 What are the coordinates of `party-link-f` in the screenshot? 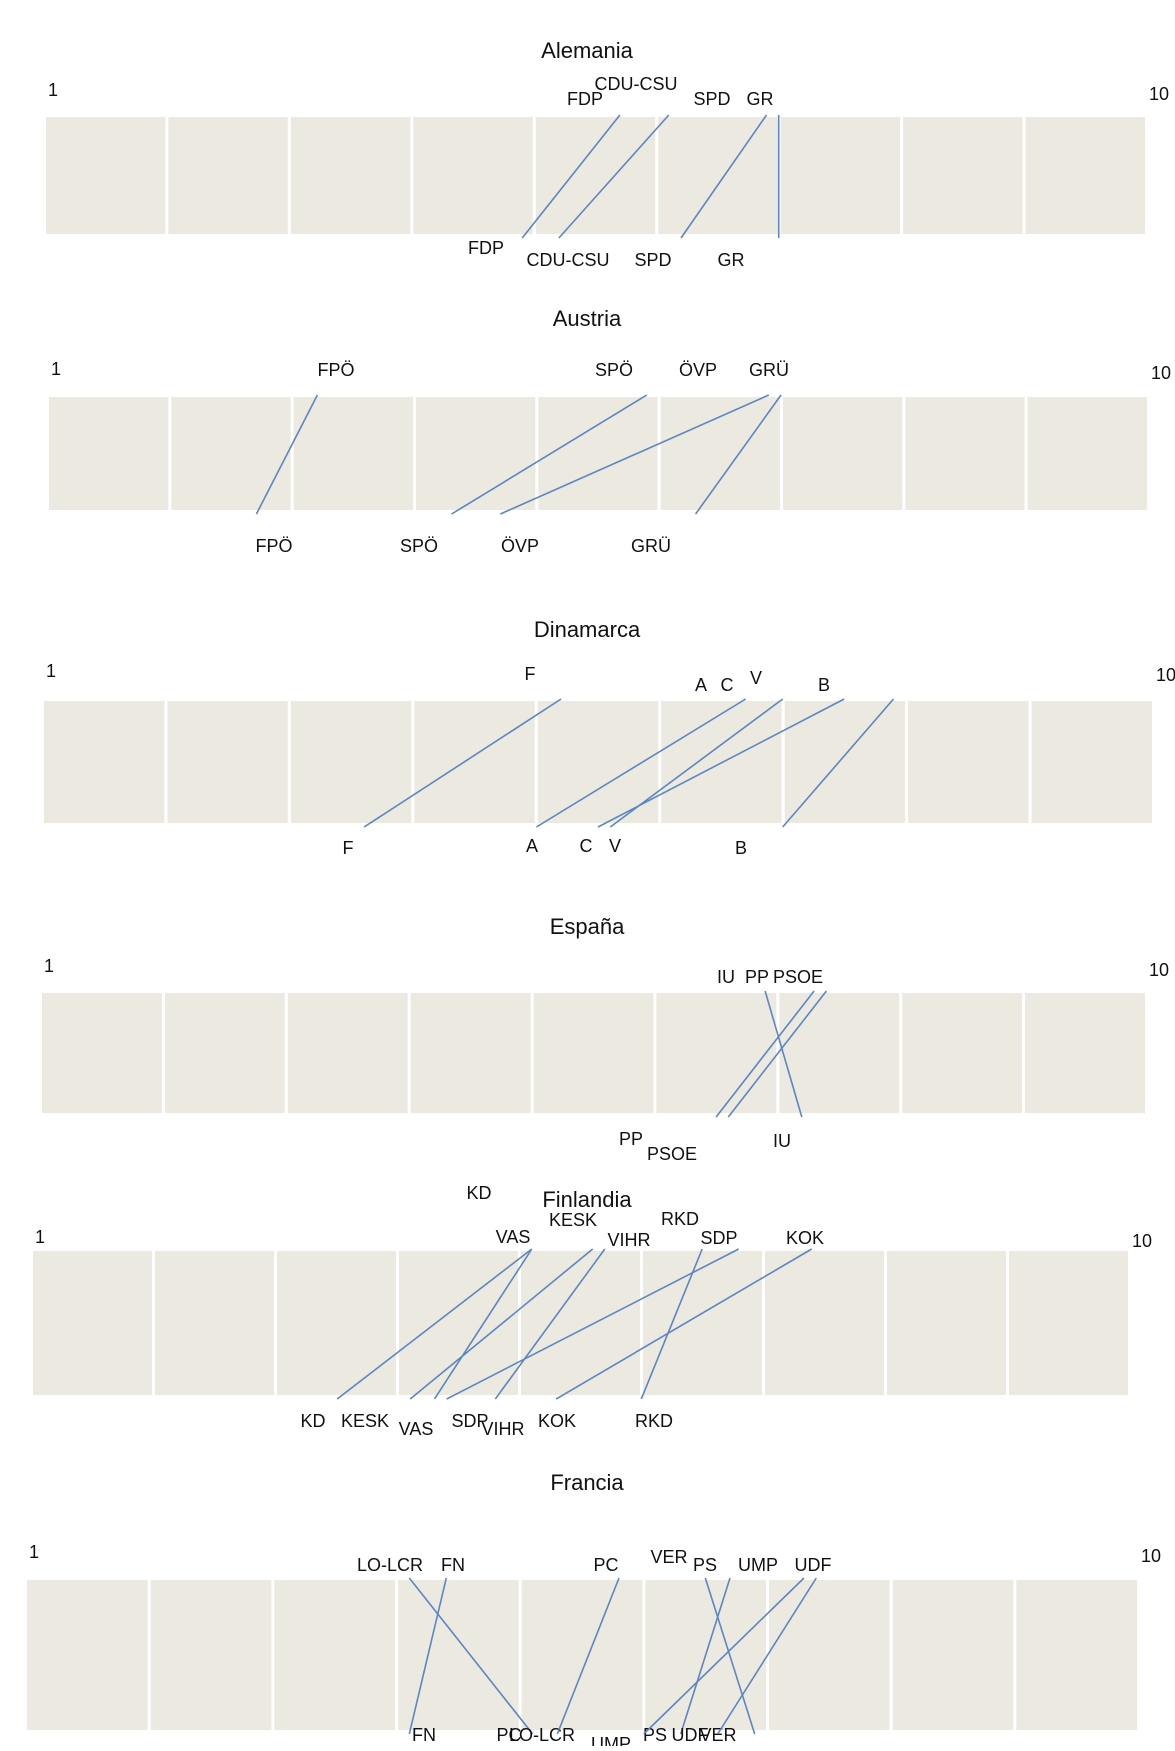 It's located at (462, 763).